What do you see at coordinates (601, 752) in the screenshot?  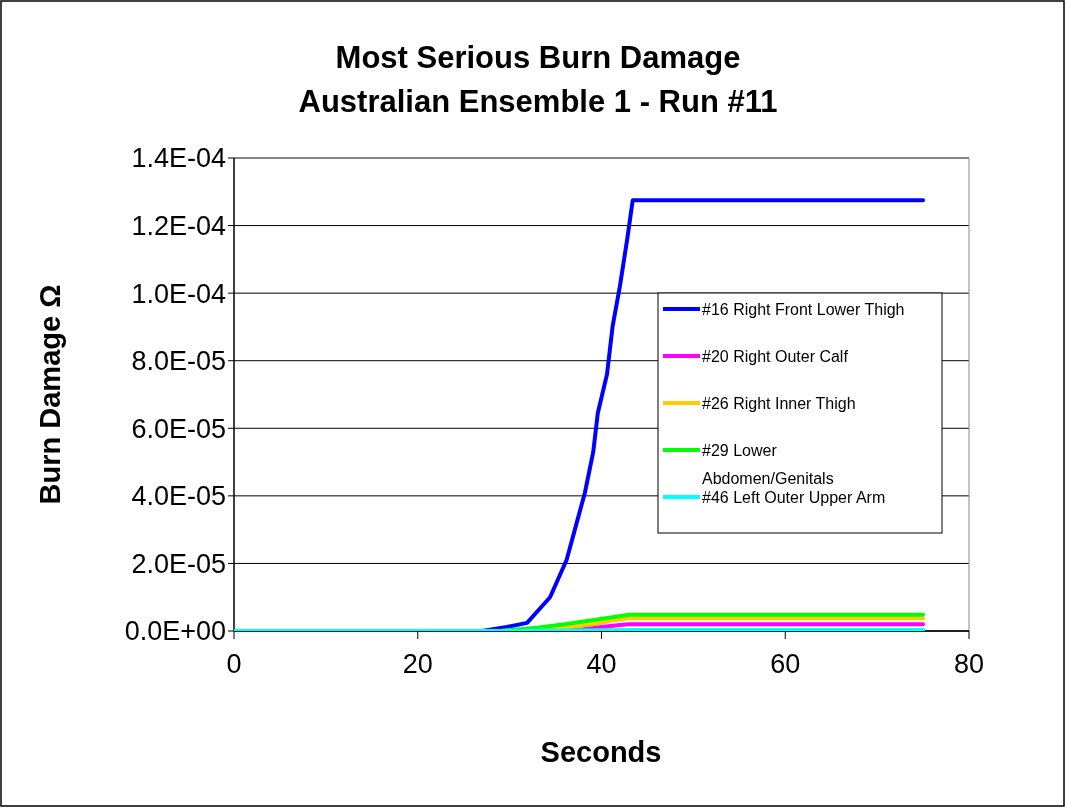 I see `x-axis-title: Seconds` at bounding box center [601, 752].